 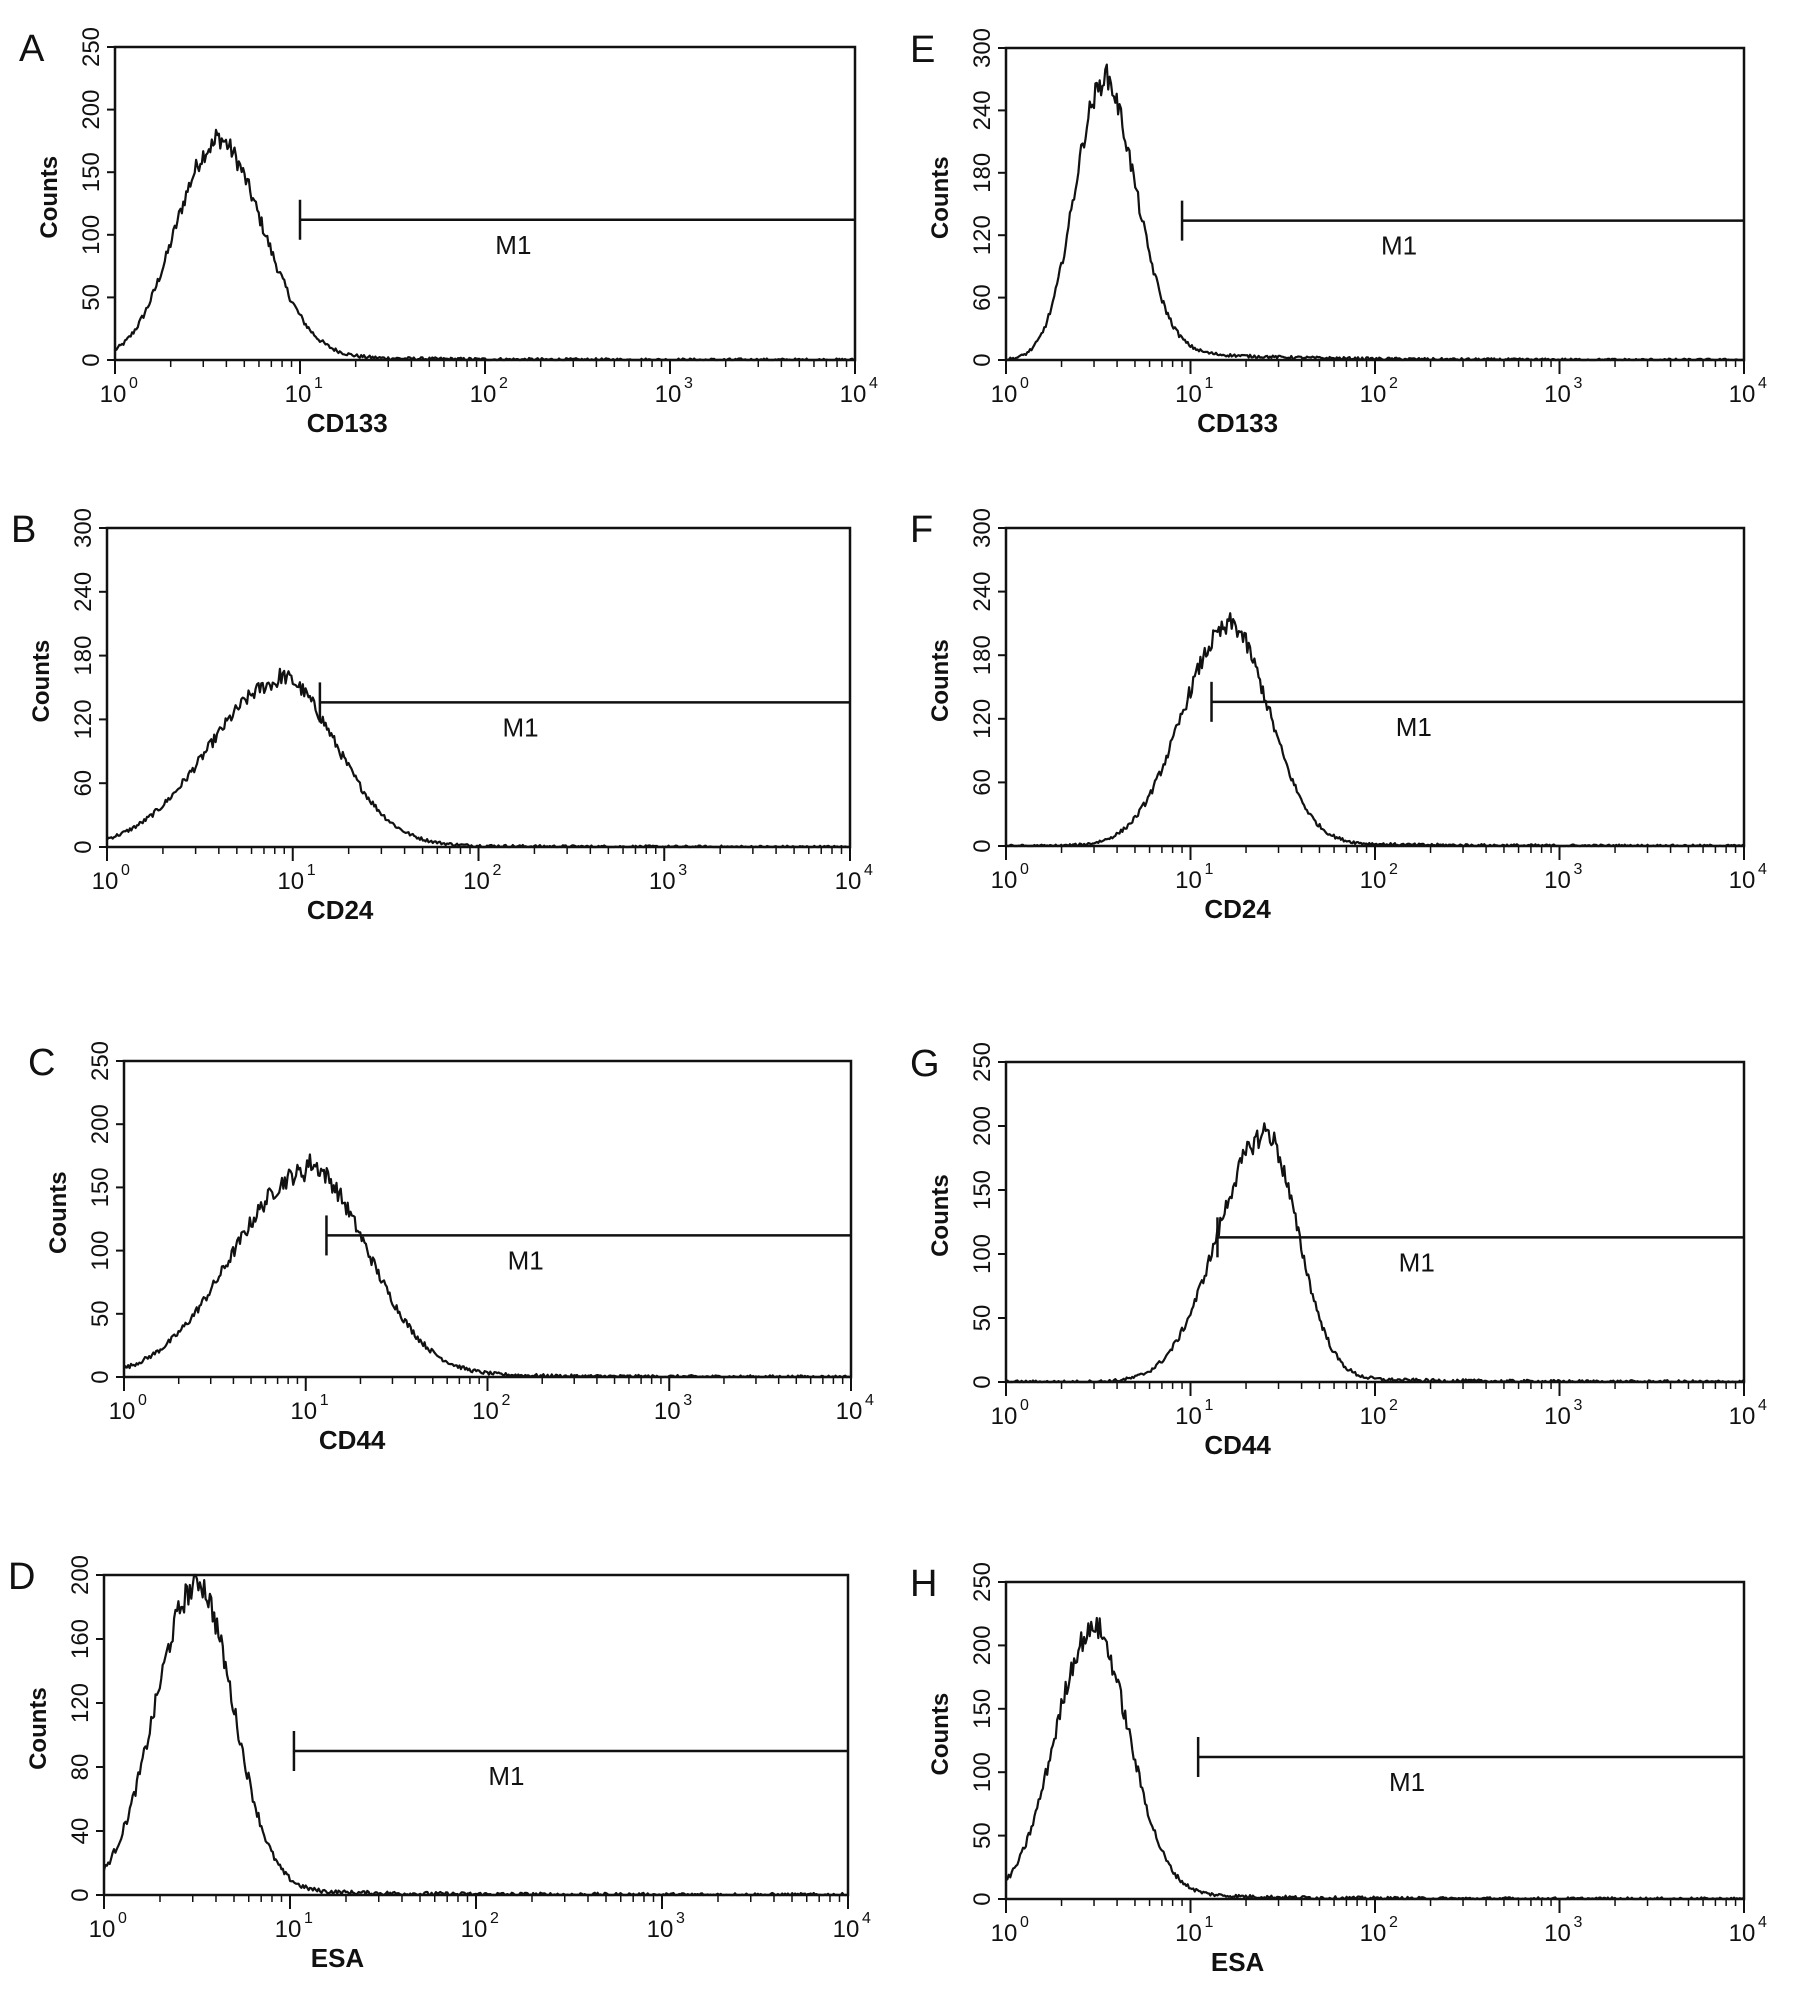 I want to click on panel-letter: F, so click(x=921, y=530).